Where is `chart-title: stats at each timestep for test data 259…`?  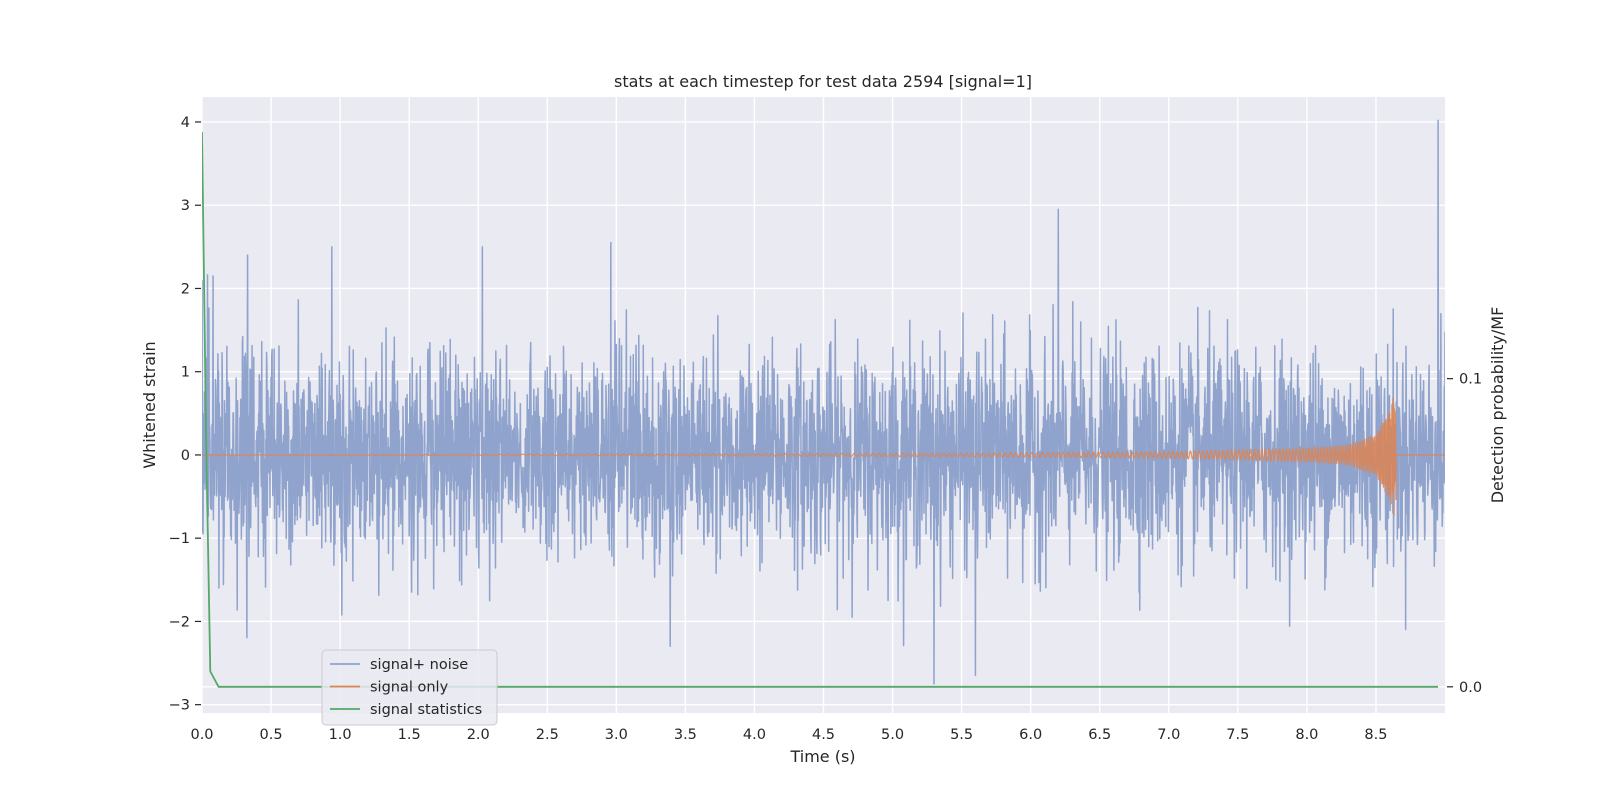
chart-title: stats at each timestep for test data 259… is located at coordinates (823, 81).